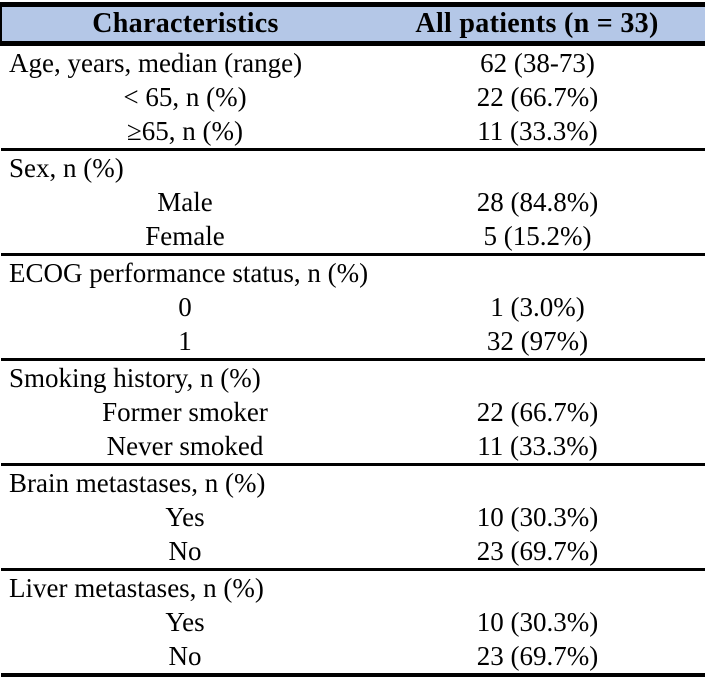  What do you see at coordinates (537, 235) in the screenshot?
I see `row-value: 5 (15.2%)` at bounding box center [537, 235].